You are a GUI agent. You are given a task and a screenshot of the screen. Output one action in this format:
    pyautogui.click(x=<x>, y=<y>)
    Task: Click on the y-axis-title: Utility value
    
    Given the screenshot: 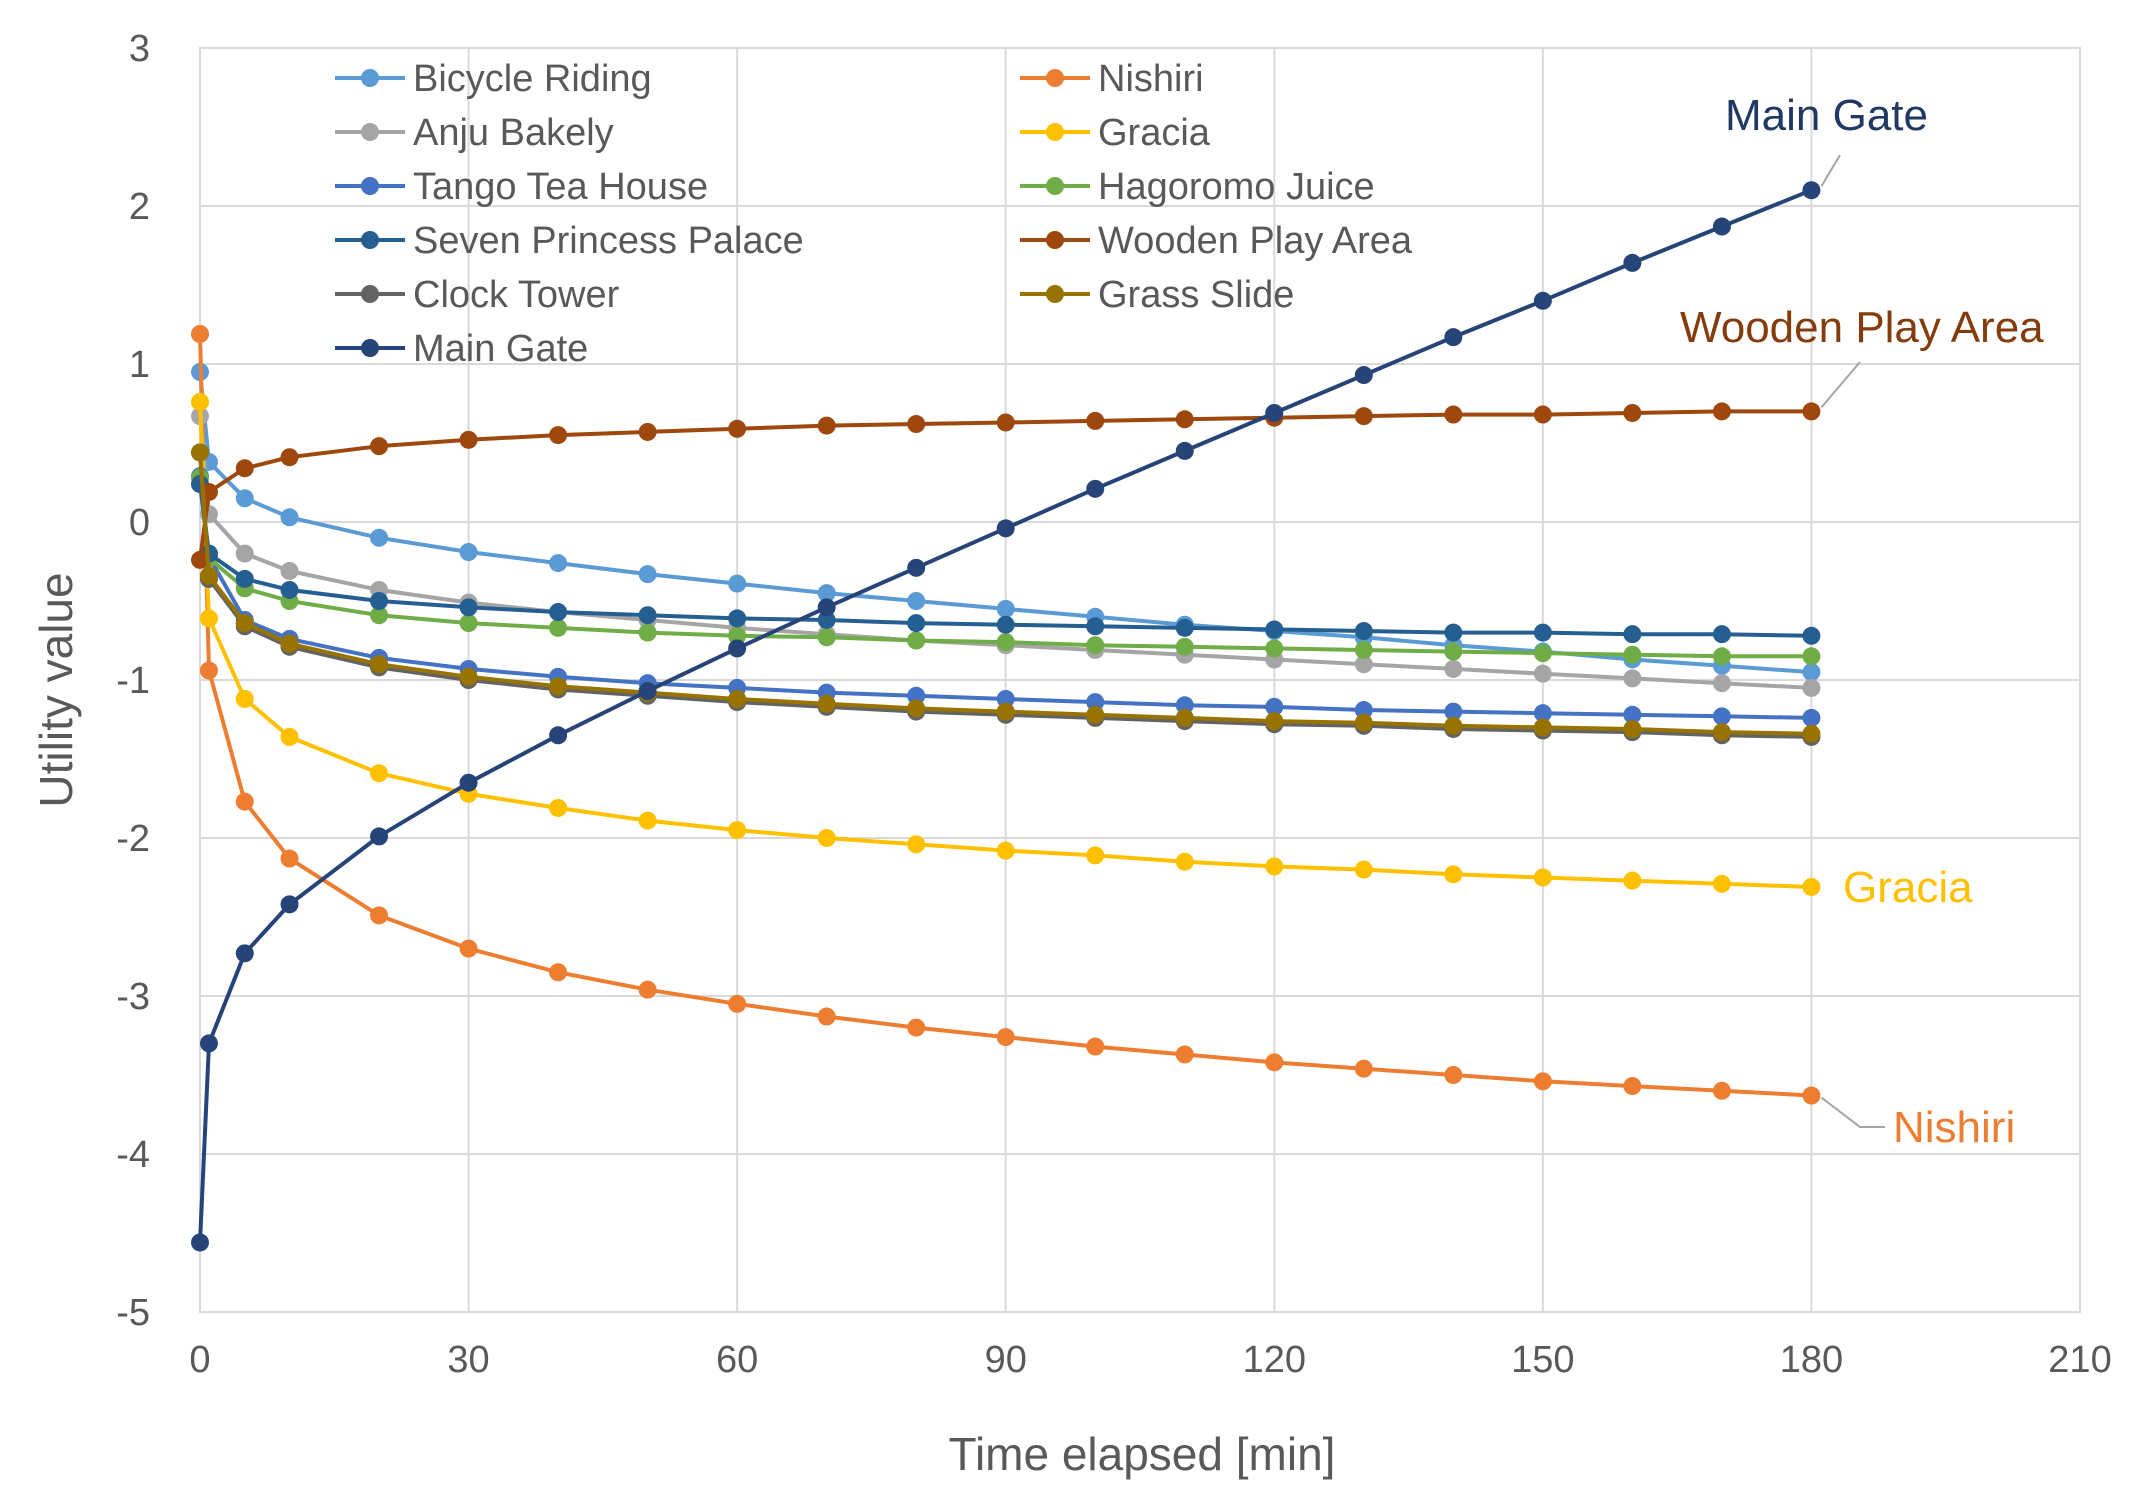 What is the action you would take?
    pyautogui.click(x=56, y=689)
    